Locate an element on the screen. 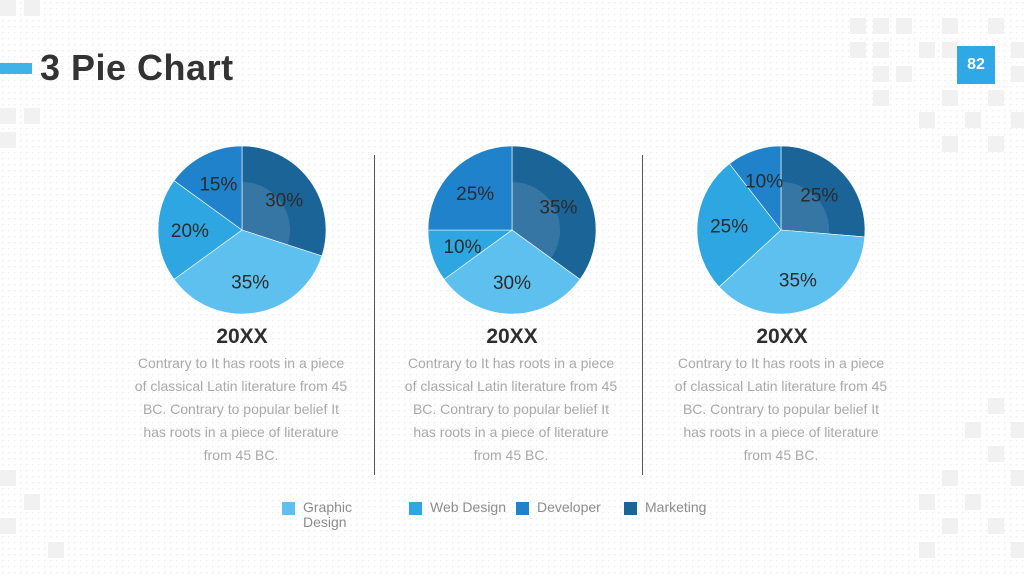 The height and width of the screenshot is (576, 1024). legend-label: Developer is located at coordinates (569, 507).